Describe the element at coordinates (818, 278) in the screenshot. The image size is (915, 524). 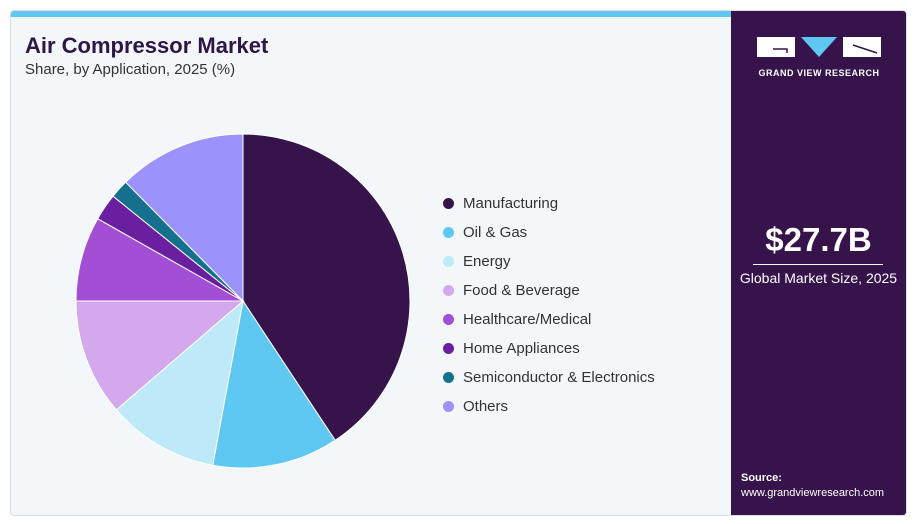
I see `market-size-label: Global Market Size, 2025` at that location.